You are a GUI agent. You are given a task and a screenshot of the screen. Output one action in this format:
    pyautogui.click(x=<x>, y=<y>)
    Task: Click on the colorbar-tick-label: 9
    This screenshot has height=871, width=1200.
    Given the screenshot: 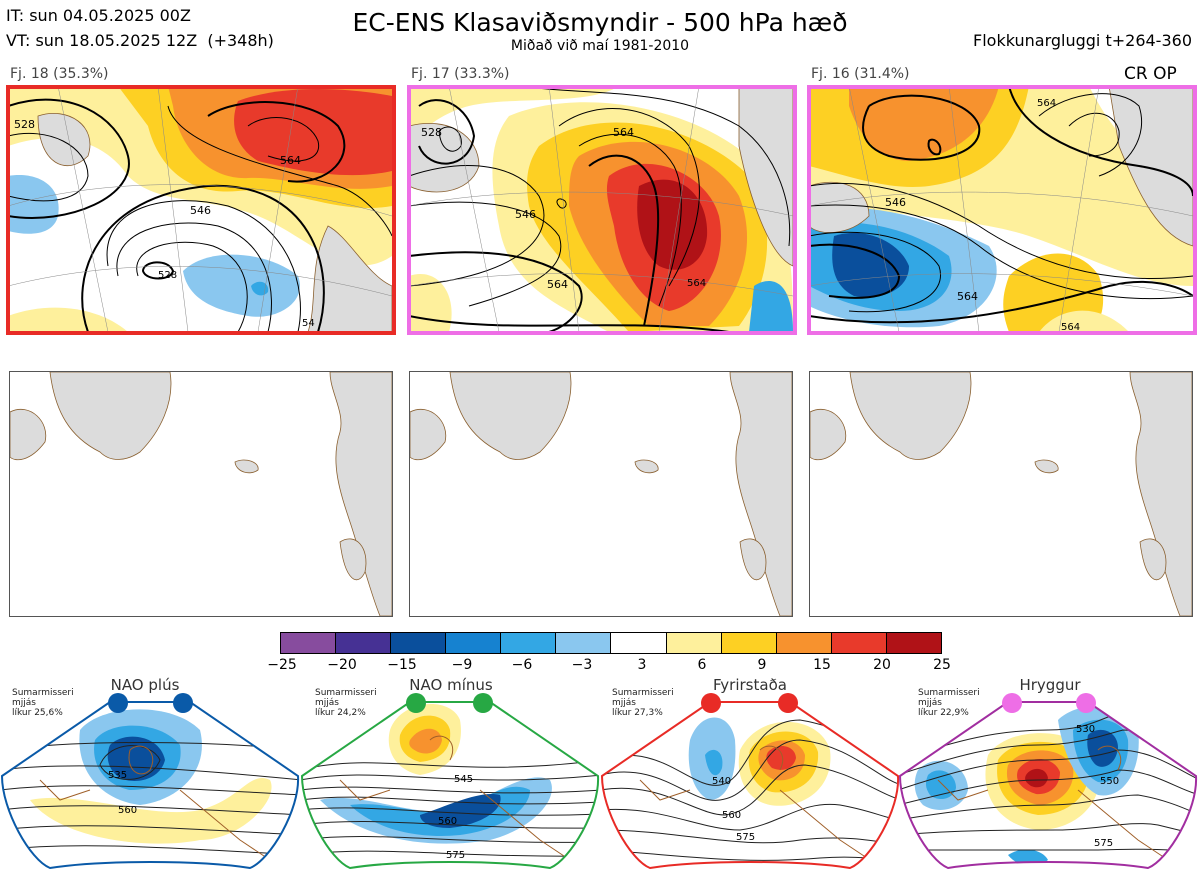 What is the action you would take?
    pyautogui.click(x=762, y=665)
    